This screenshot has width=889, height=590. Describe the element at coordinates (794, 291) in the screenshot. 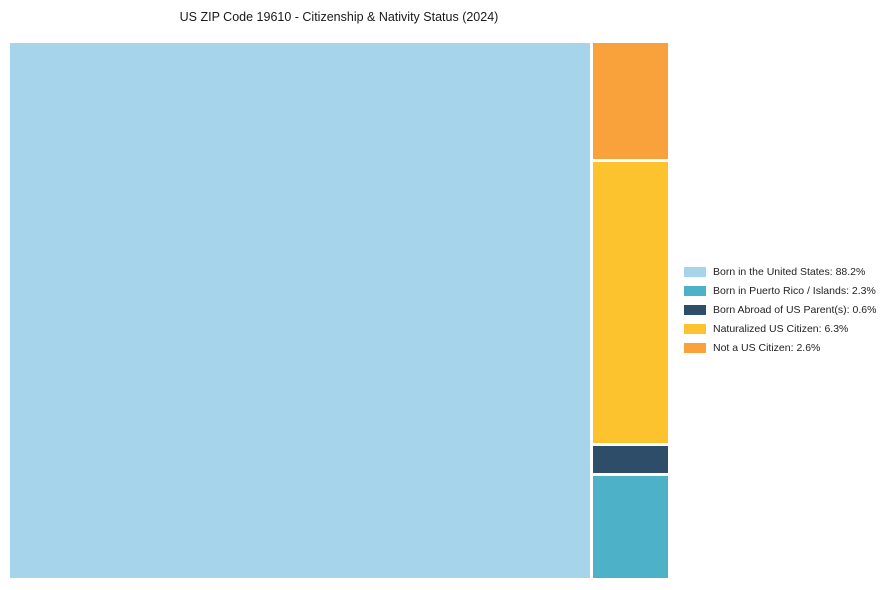

I see `legend-label: Born in Puerto Rico / Islands: 2.3%` at that location.